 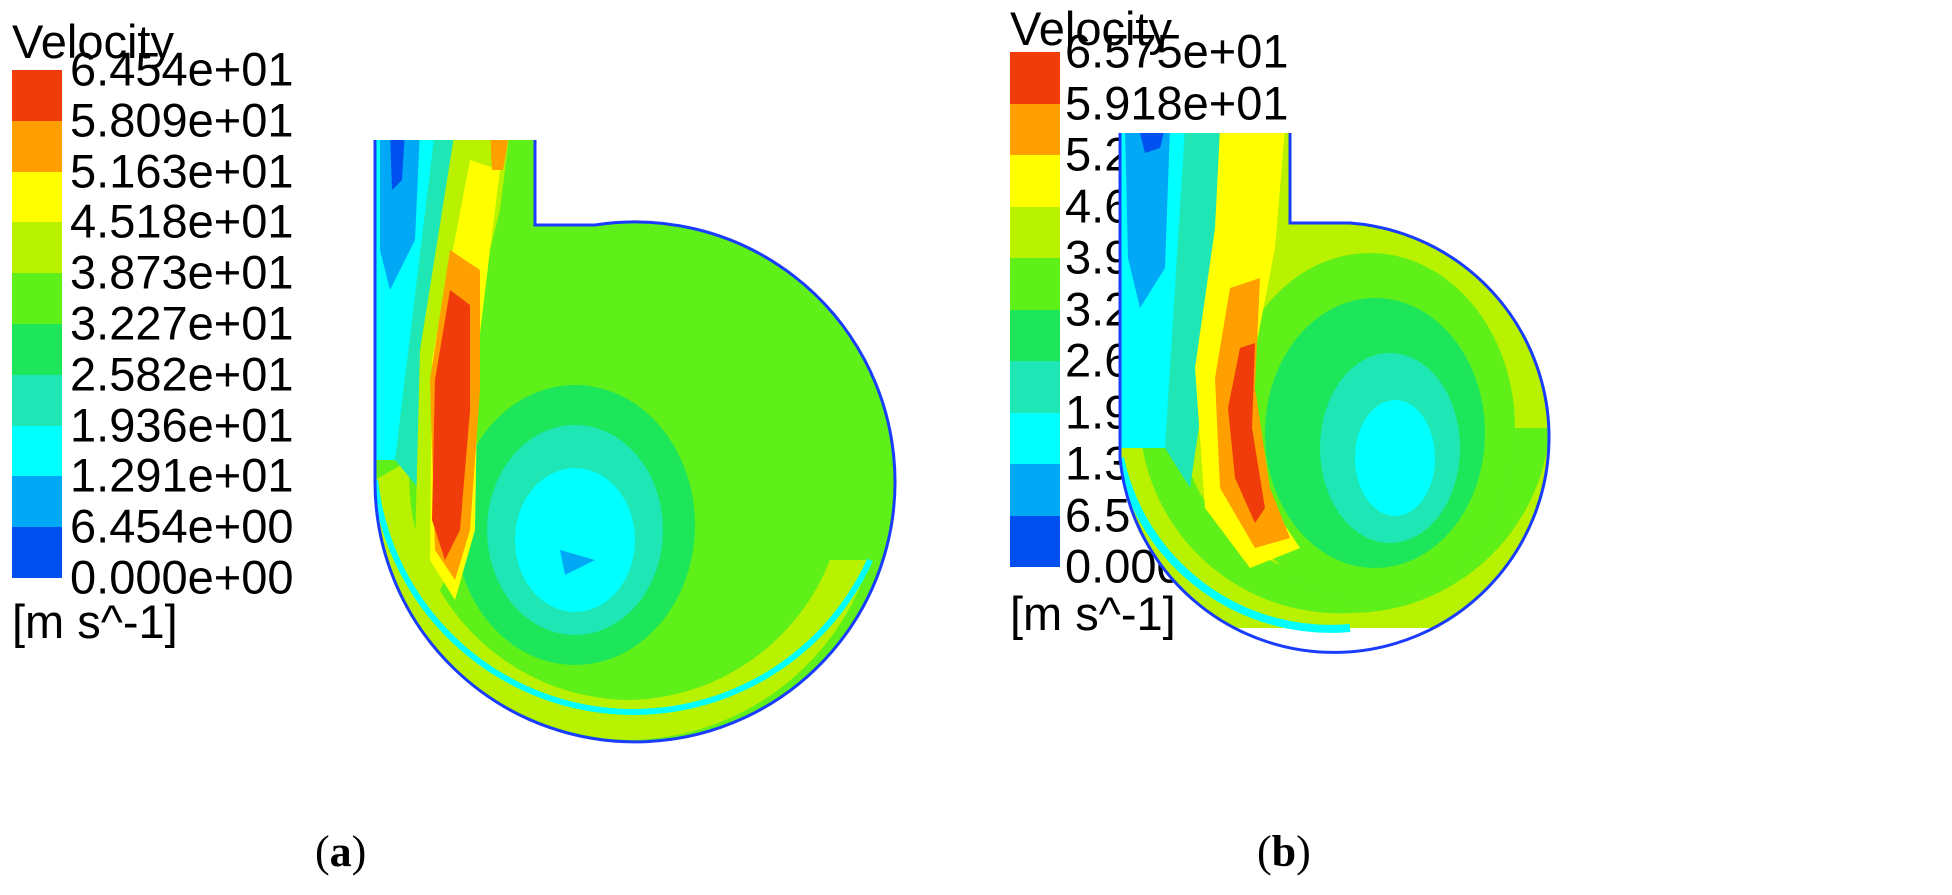 I want to click on panel-caption: (a), so click(x=341, y=851).